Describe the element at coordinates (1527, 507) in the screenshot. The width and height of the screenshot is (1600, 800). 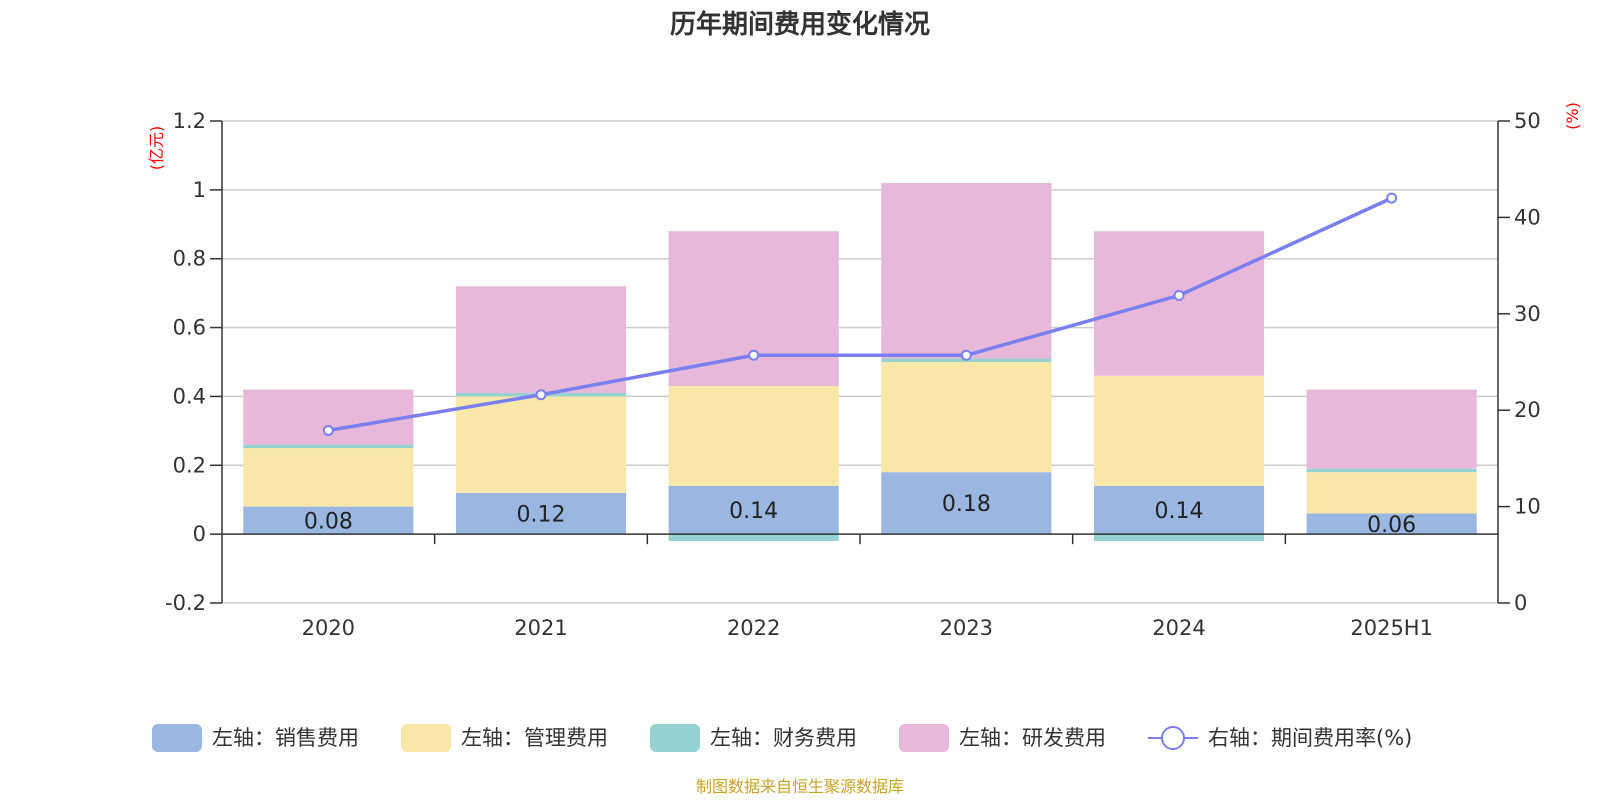
I see `right-tick-label: 10` at that location.